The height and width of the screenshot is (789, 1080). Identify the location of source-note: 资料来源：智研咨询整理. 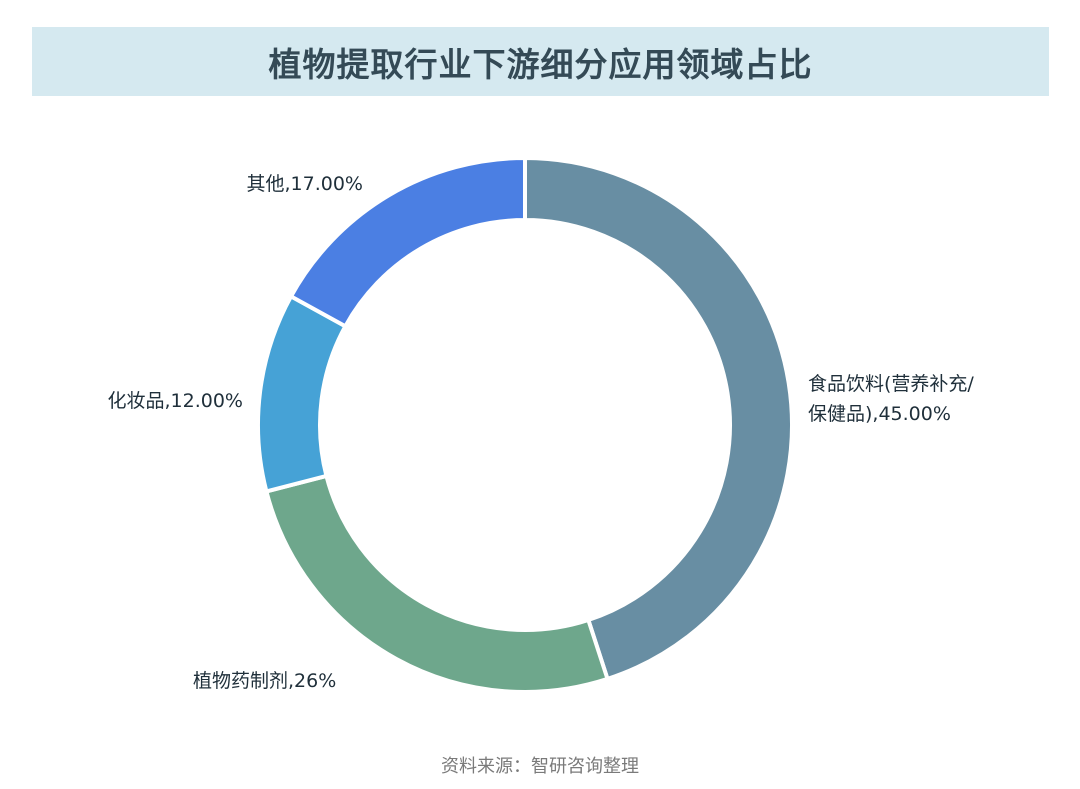
(540, 766).